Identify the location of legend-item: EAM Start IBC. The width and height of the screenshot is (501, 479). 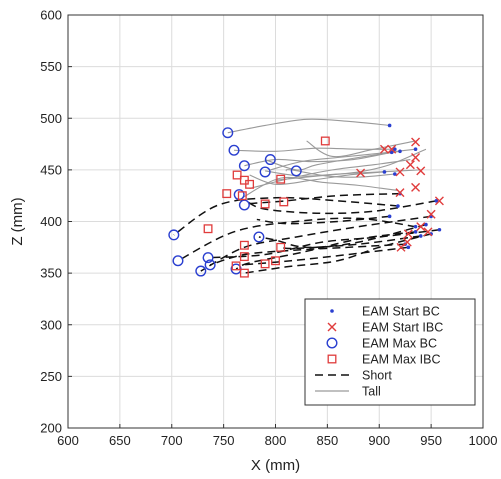
(385, 328).